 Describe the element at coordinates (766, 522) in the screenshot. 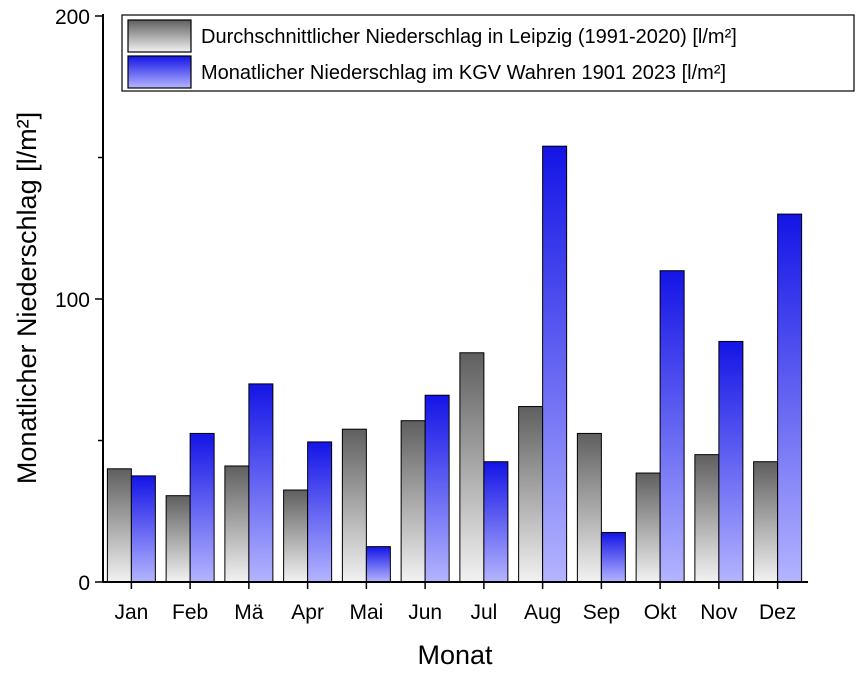

I see `bar-series-1-Dez` at that location.